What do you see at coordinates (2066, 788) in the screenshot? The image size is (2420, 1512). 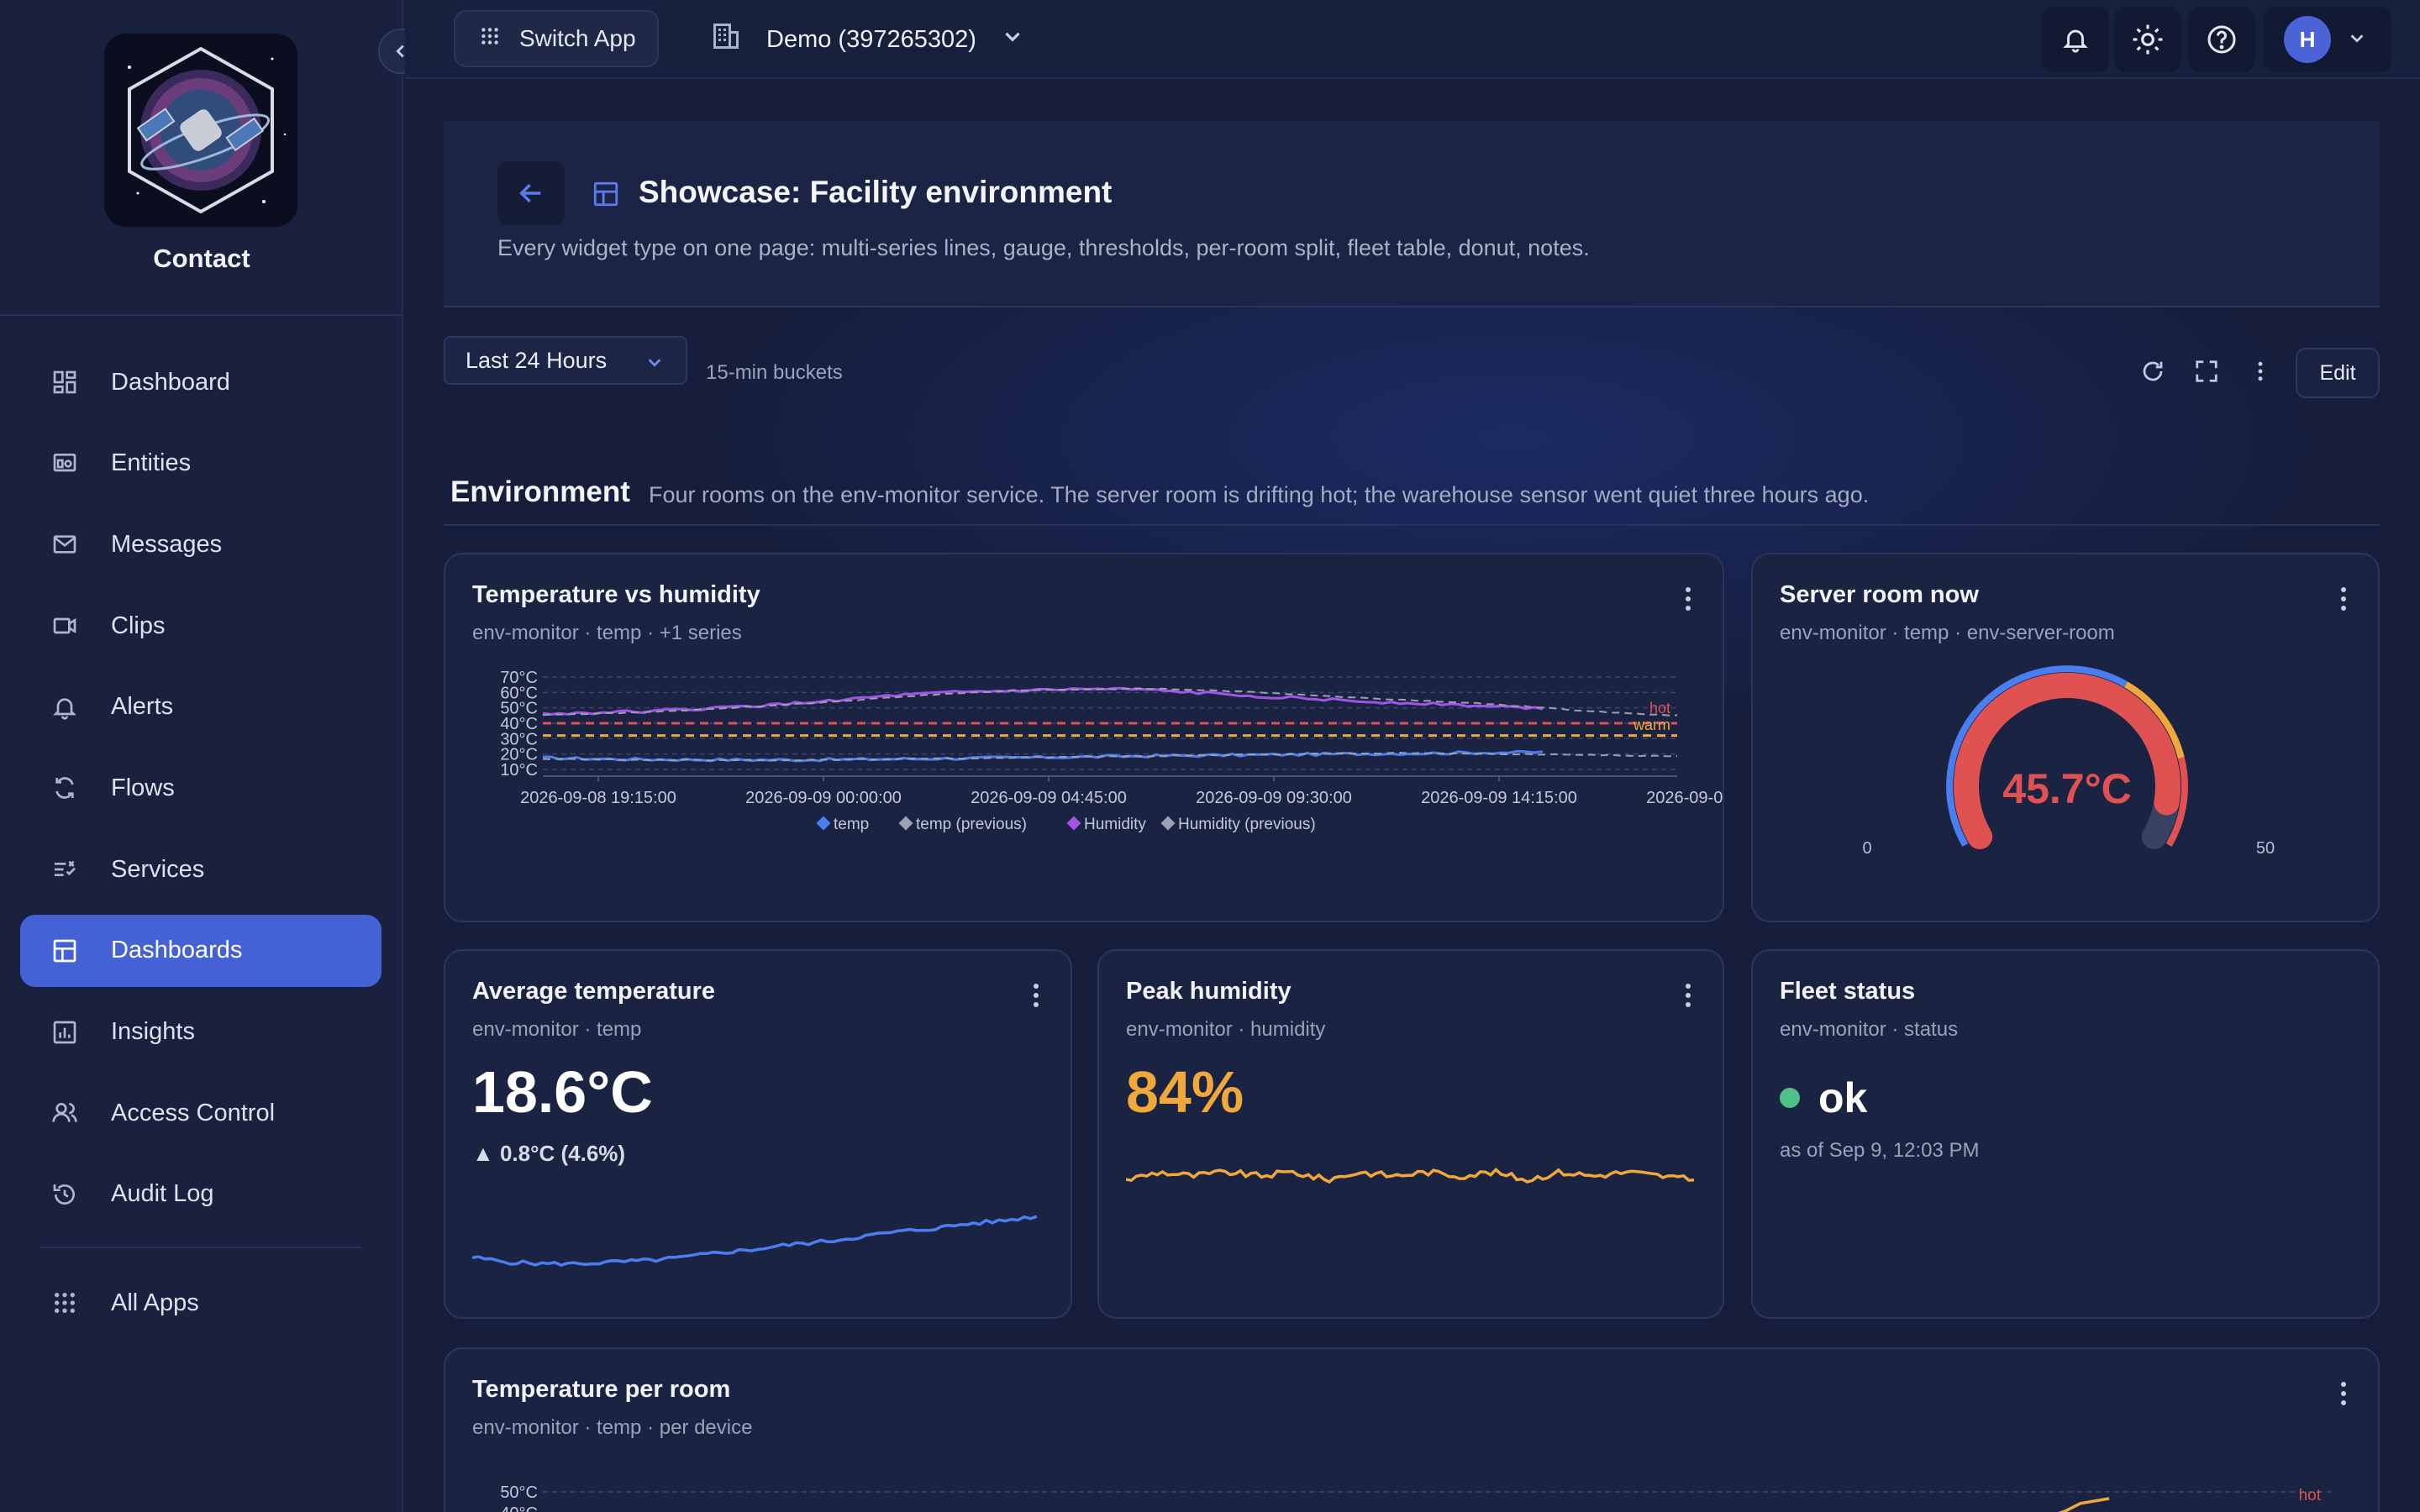 I see `gauge-value: 45.7°C` at bounding box center [2066, 788].